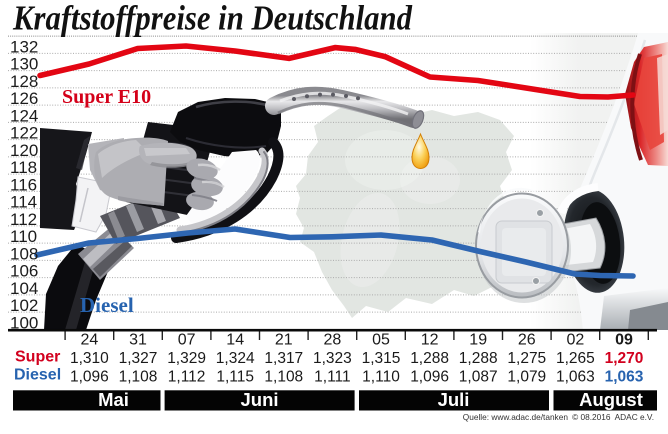 This screenshot has height=434, width=668. I want to click on svg-text: 106, so click(24, 271).